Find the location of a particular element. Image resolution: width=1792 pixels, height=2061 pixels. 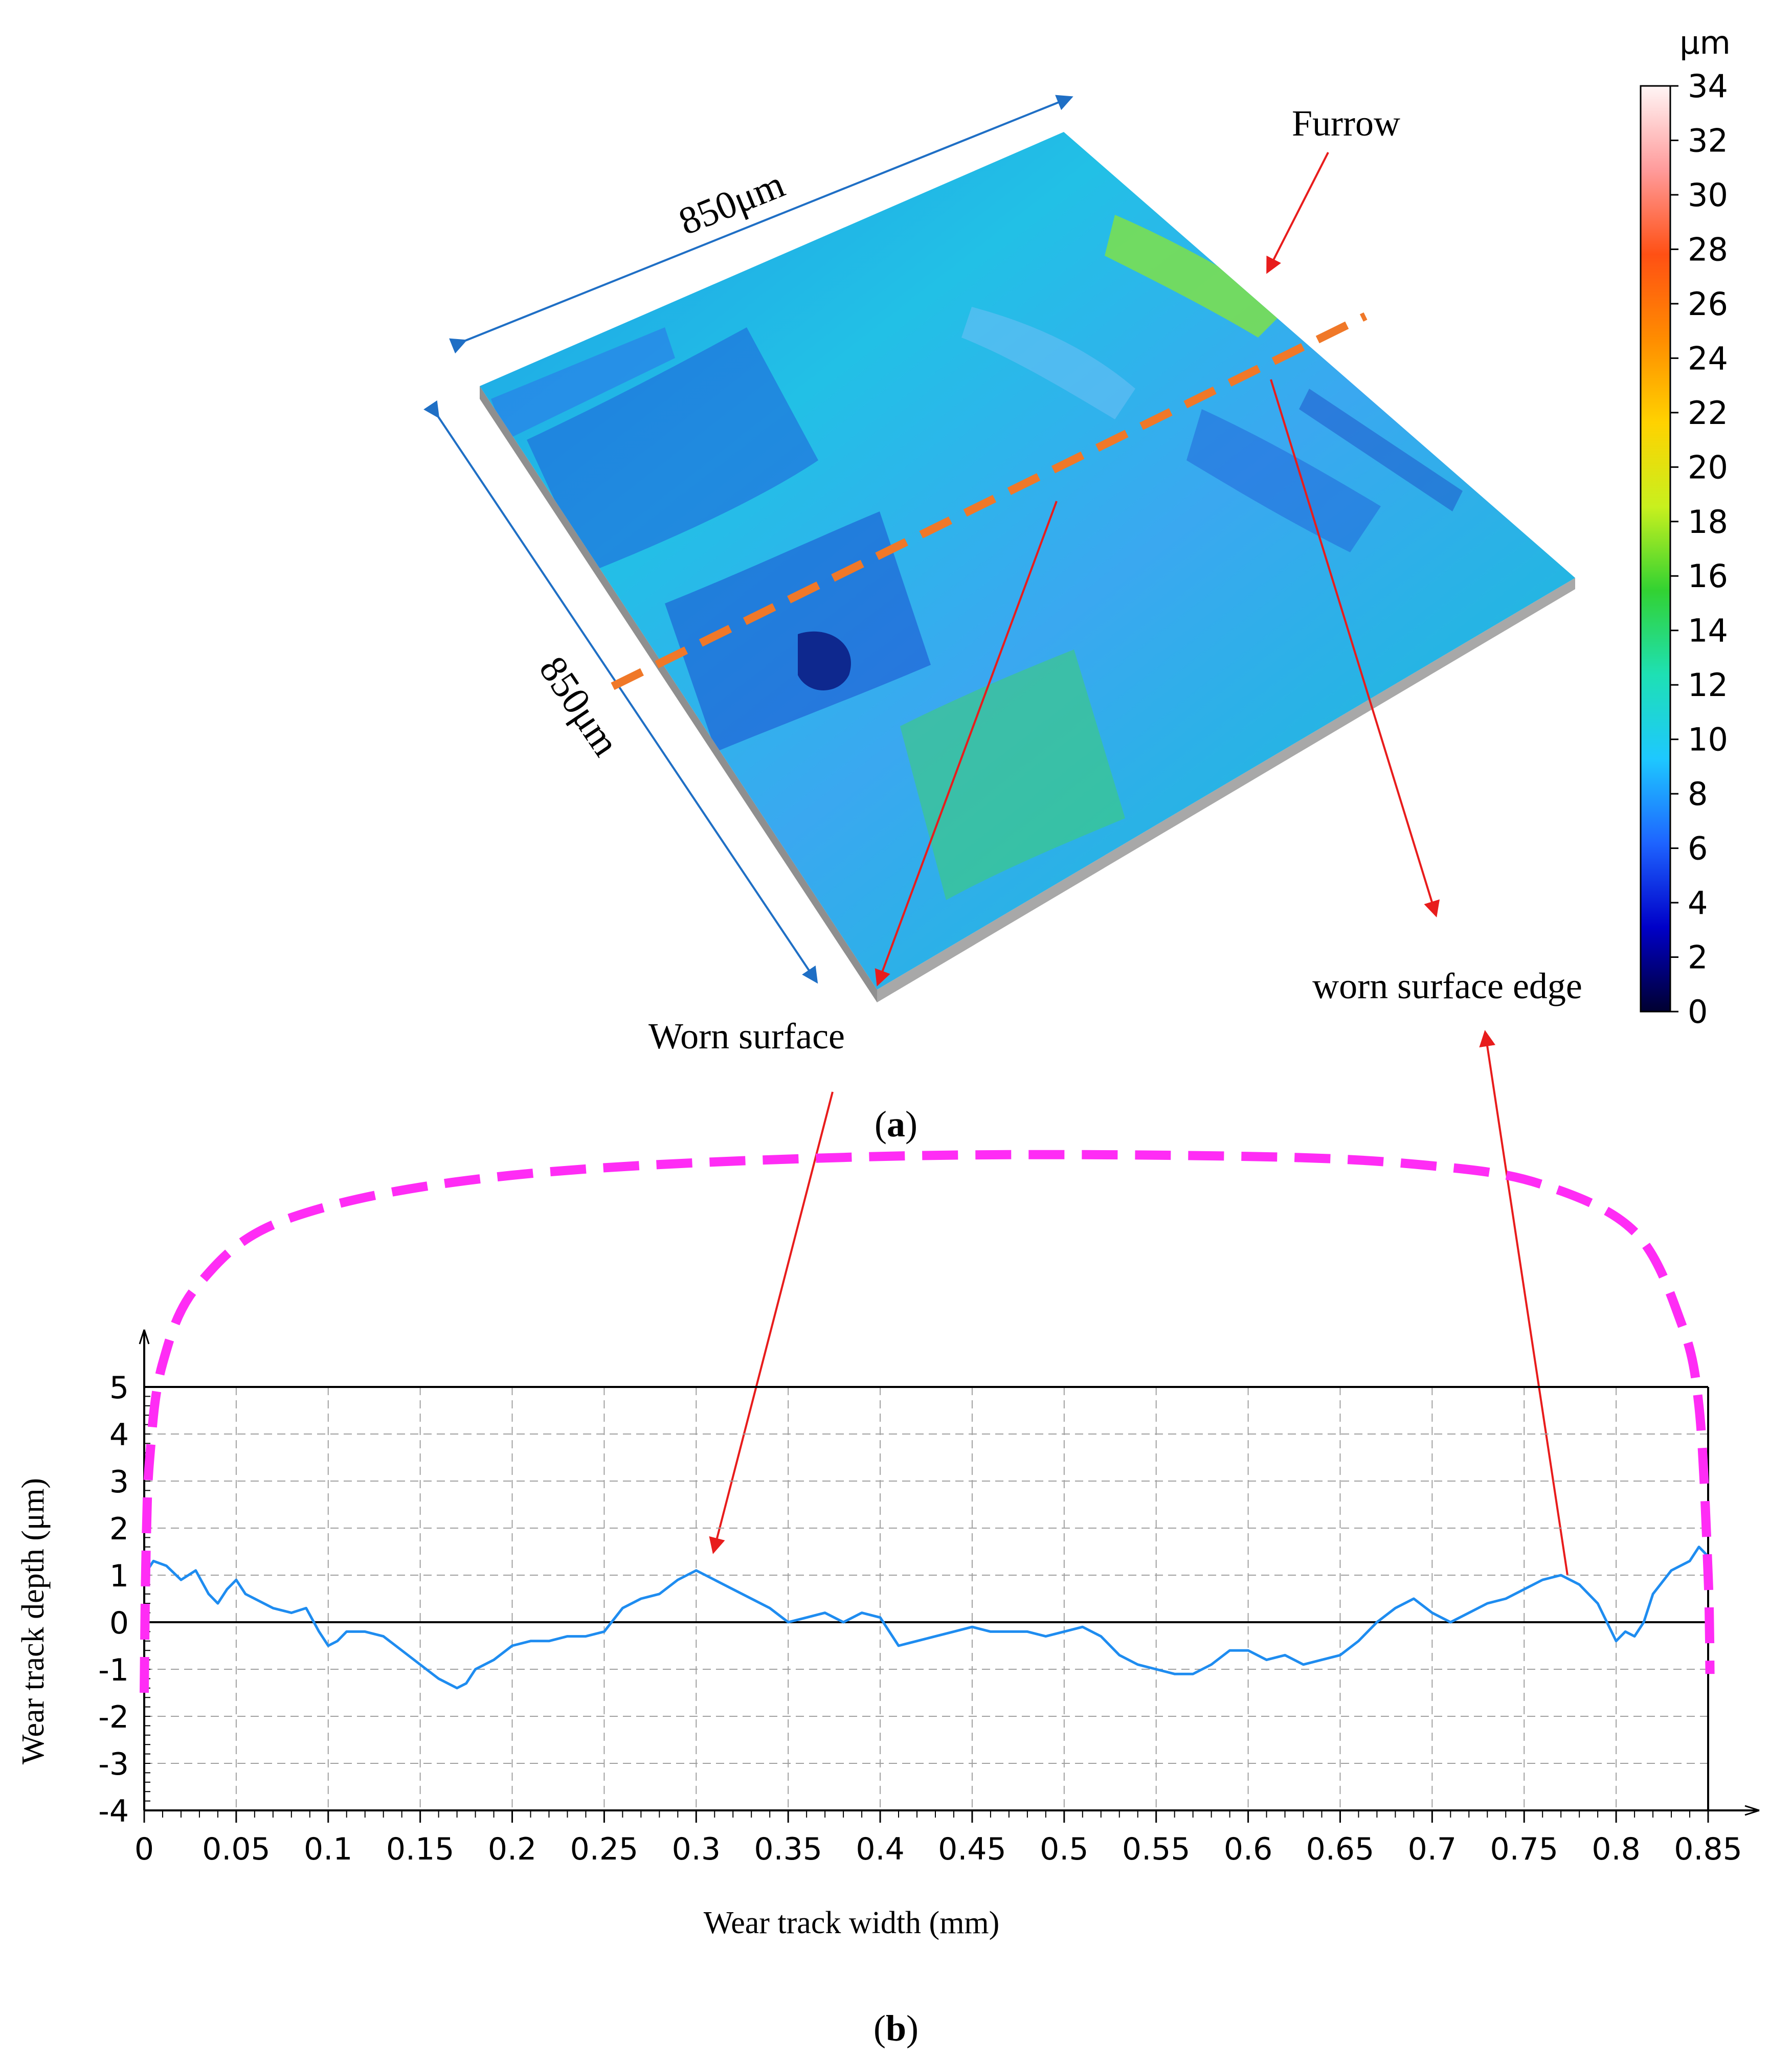

x-tick-label: 0.1 is located at coordinates (328, 1849).